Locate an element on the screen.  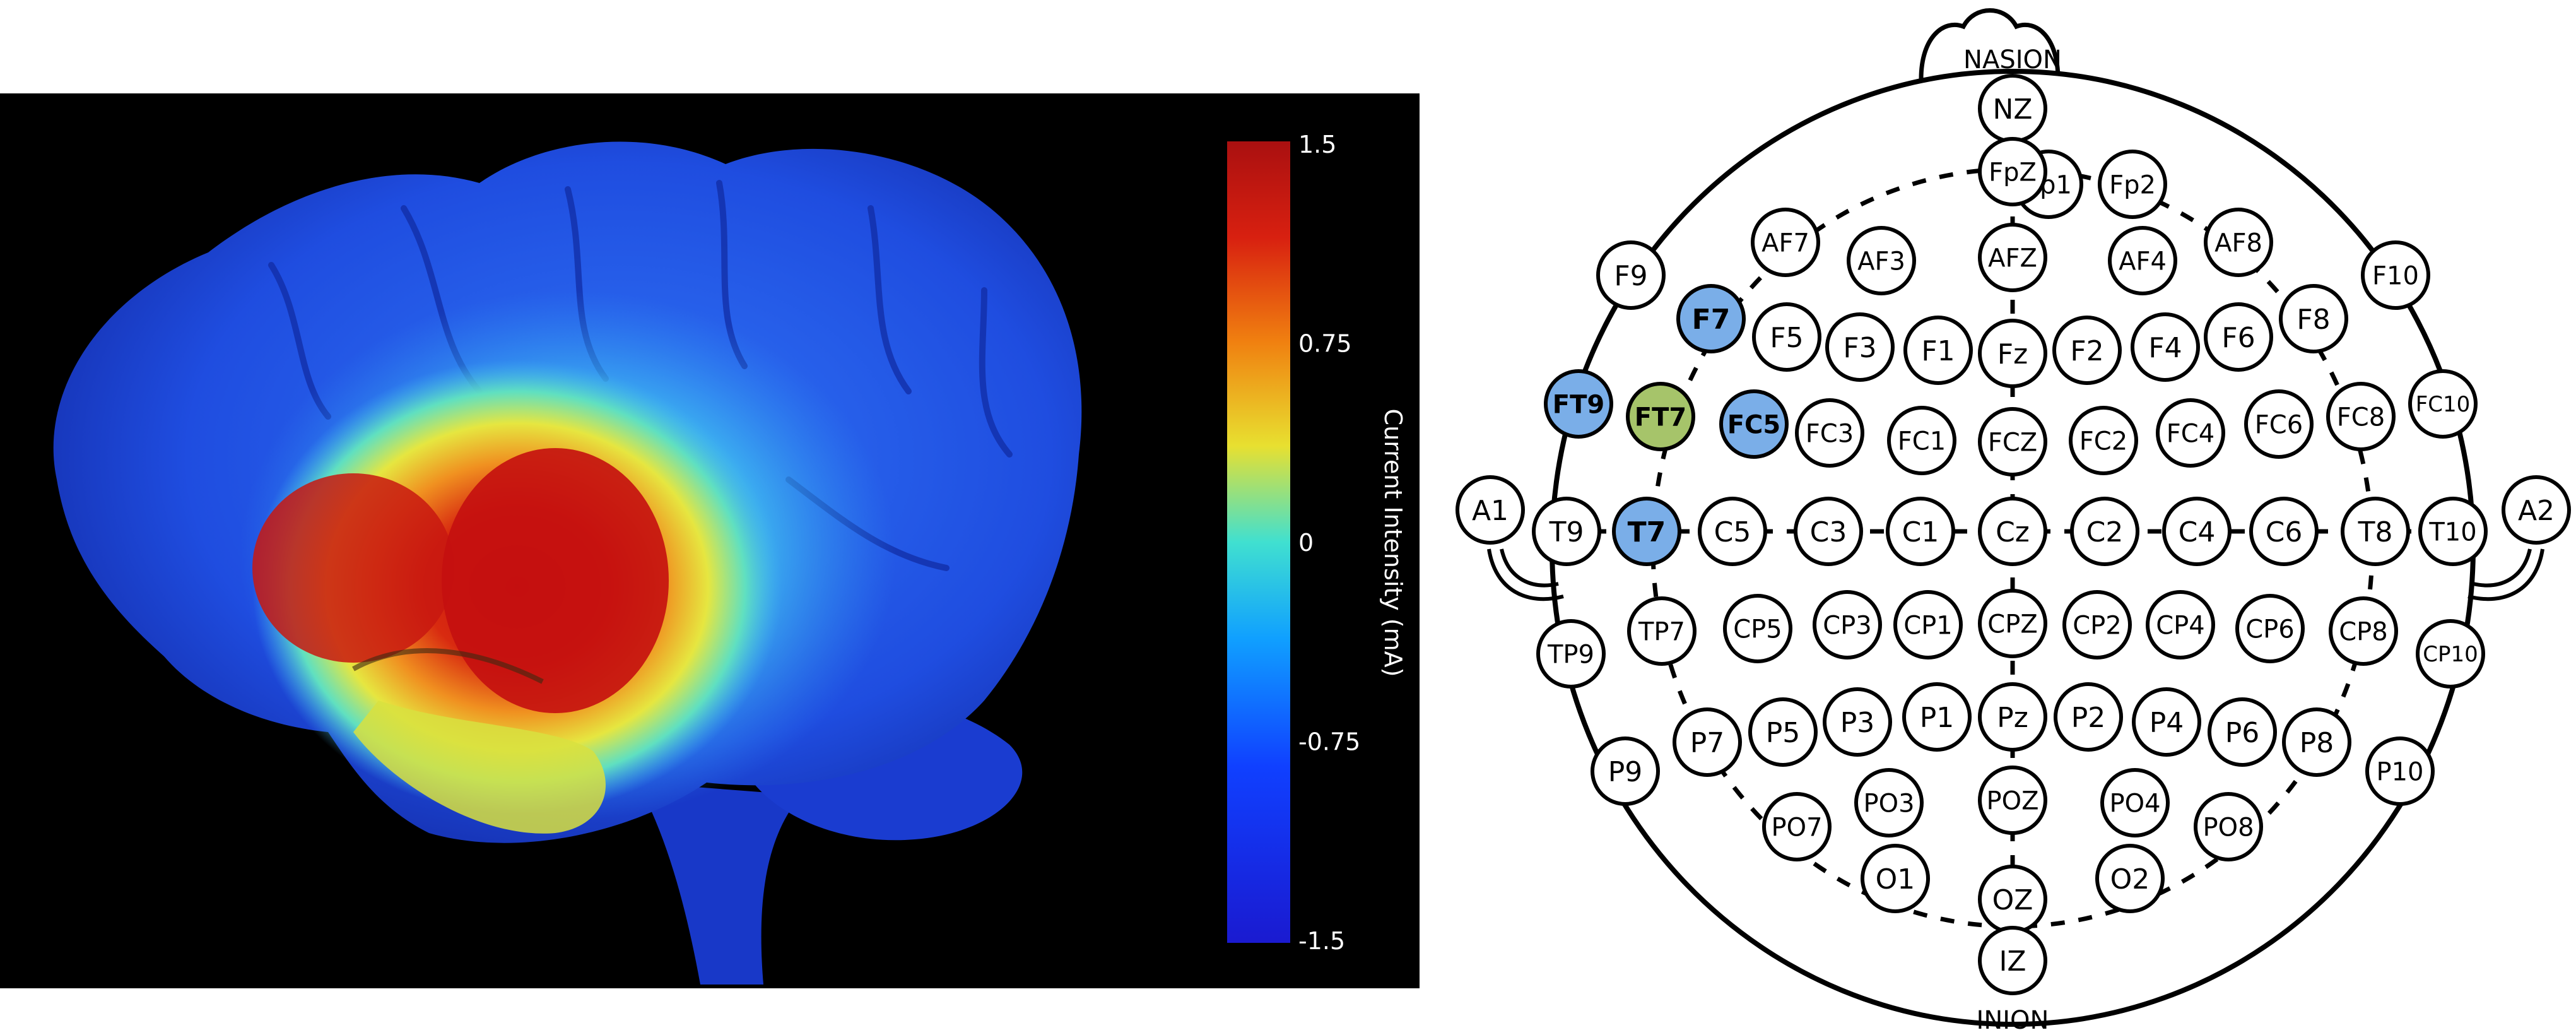
colorbar-tick-label: -0.75 is located at coordinates (1329, 742).